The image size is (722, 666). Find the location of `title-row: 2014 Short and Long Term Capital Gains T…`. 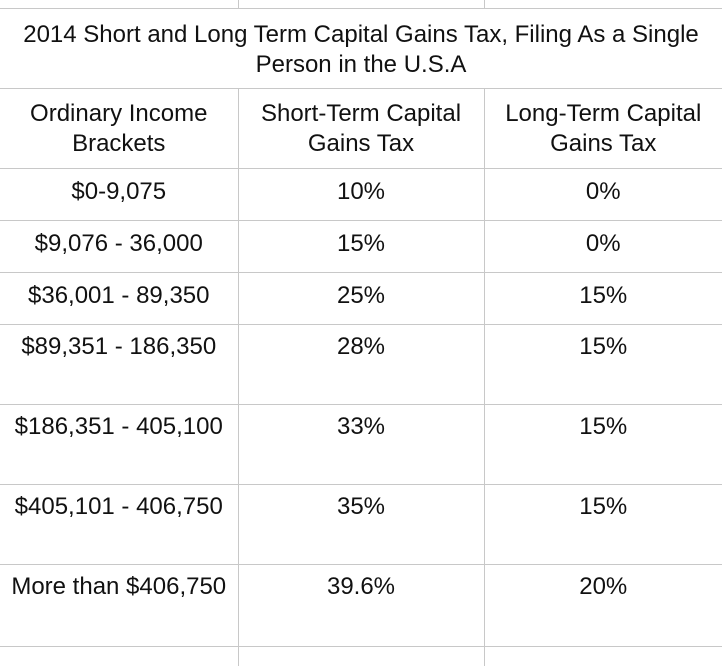

title-row: 2014 Short and Long Term Capital Gains T… is located at coordinates (361, 48).